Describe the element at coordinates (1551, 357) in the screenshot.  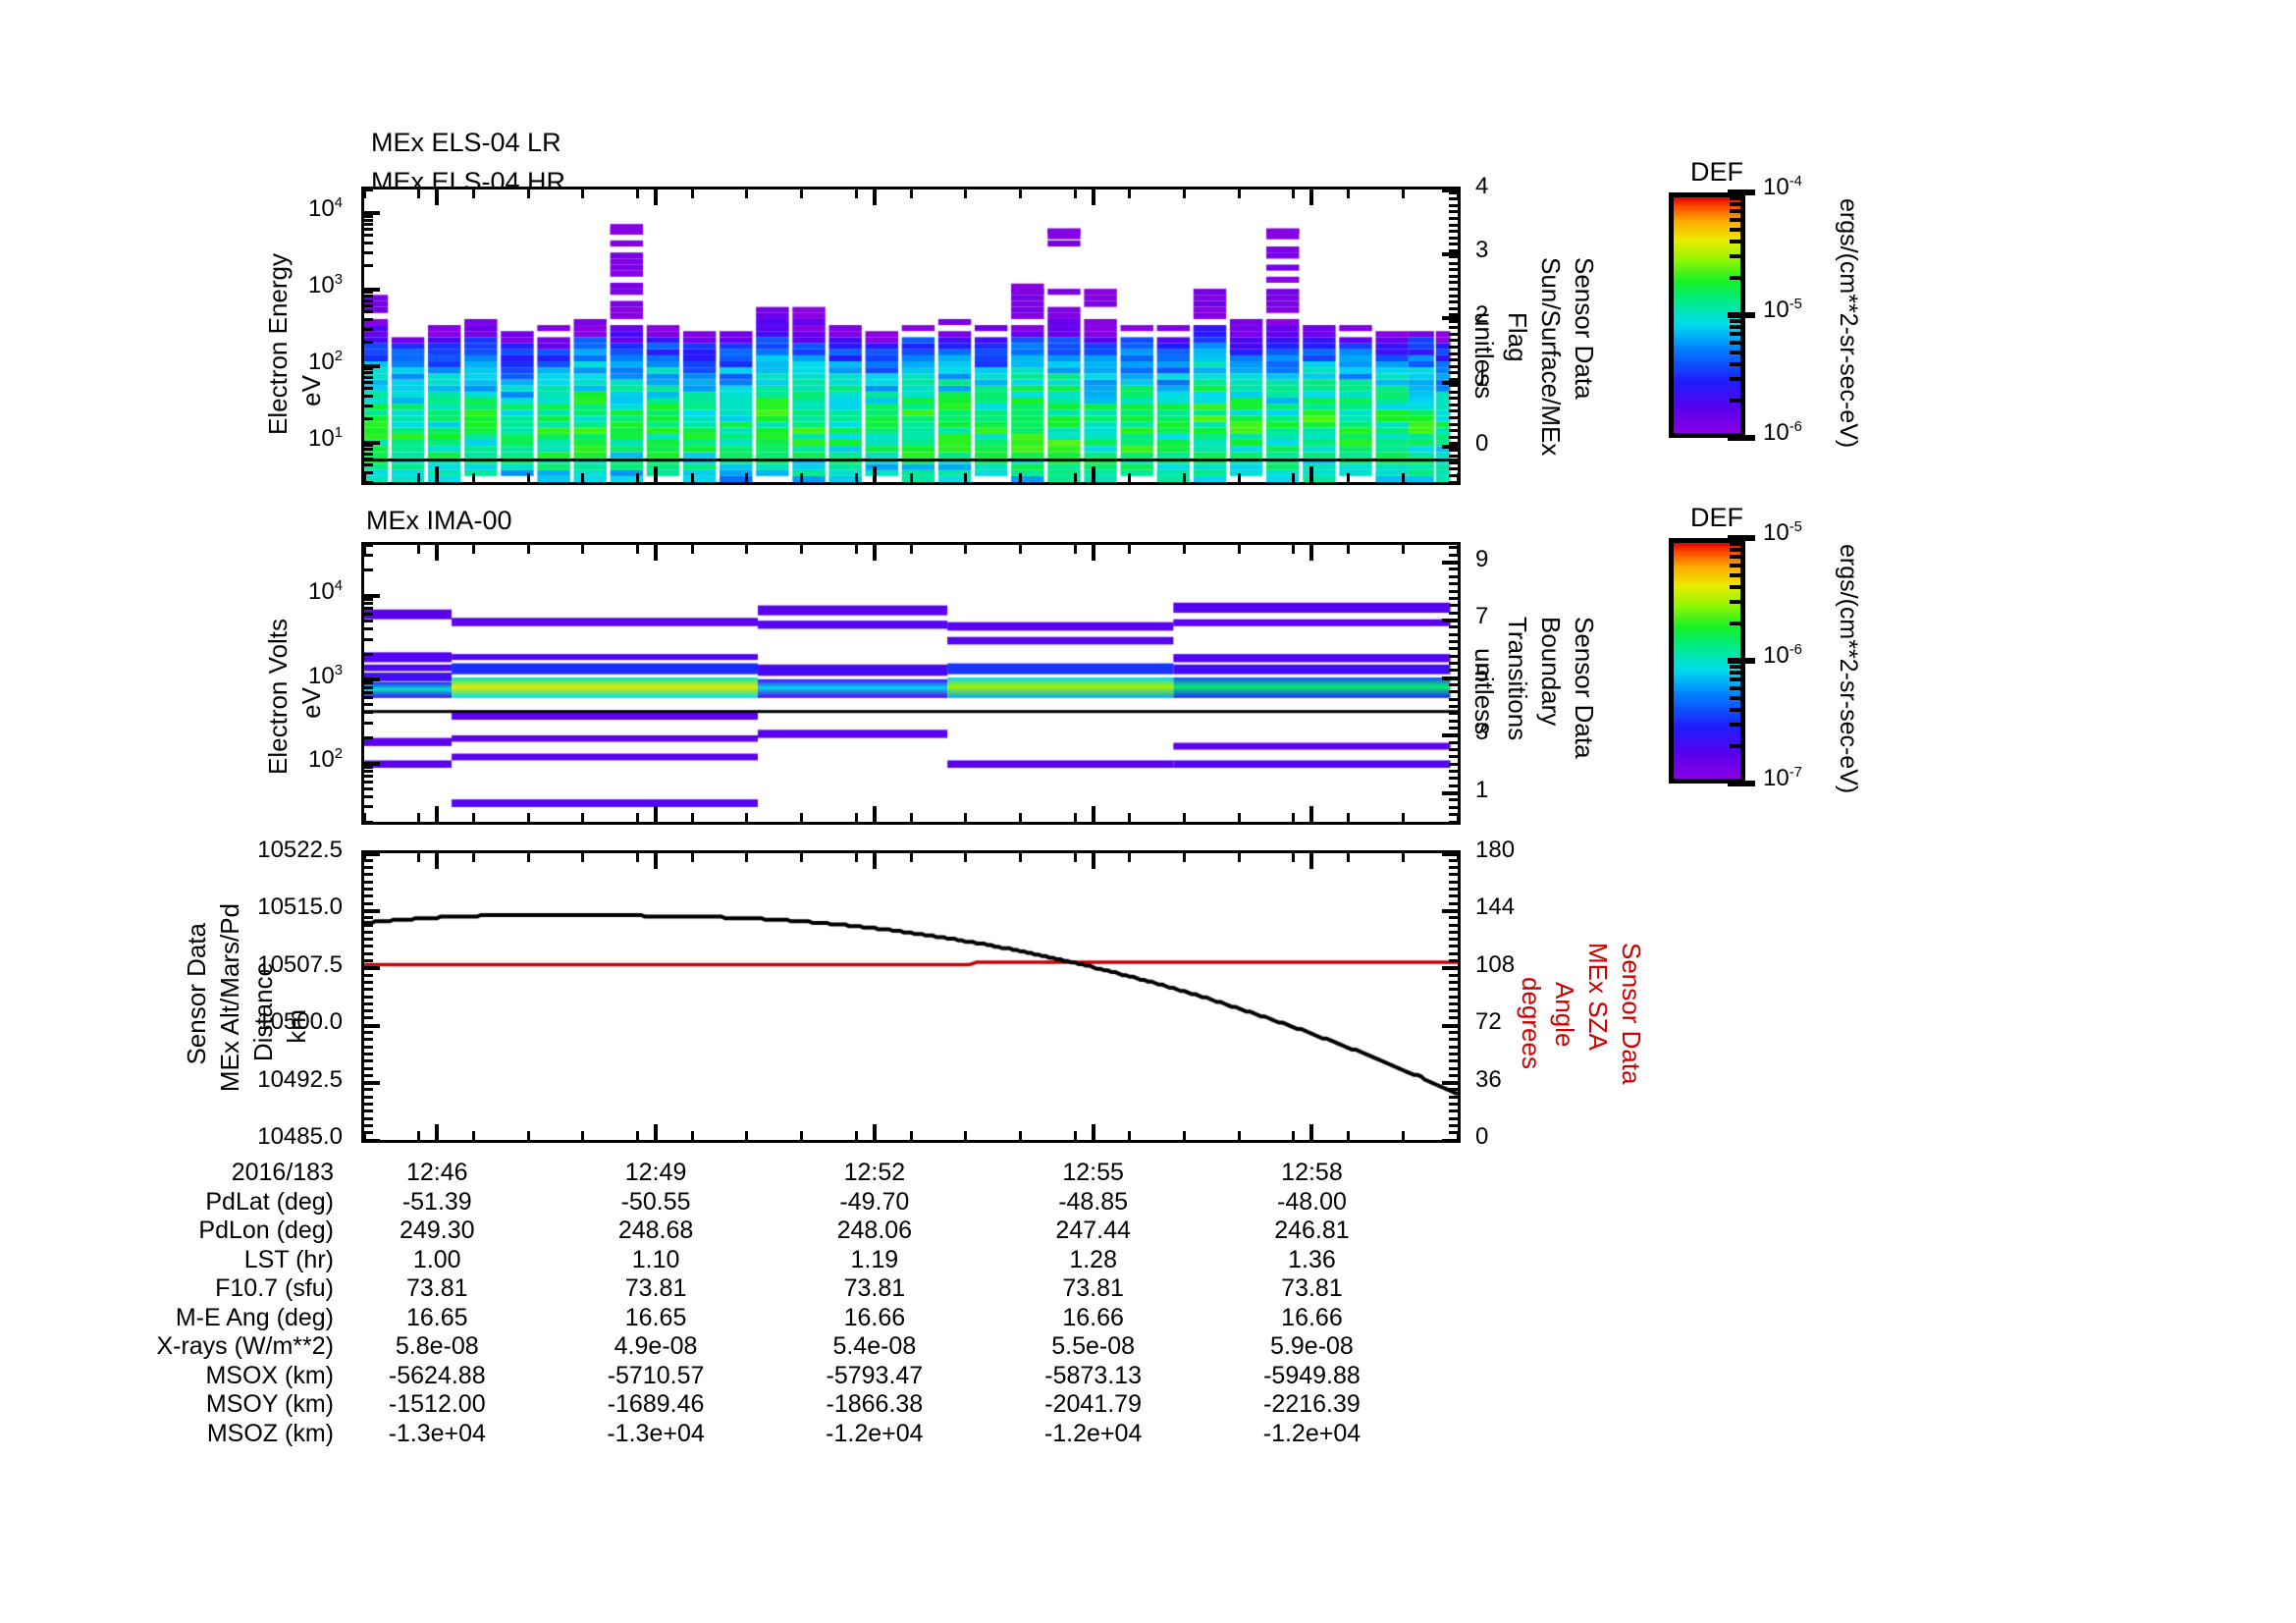
I see `els-ylabel-right-line2: Sun/Surface/MEx` at that location.